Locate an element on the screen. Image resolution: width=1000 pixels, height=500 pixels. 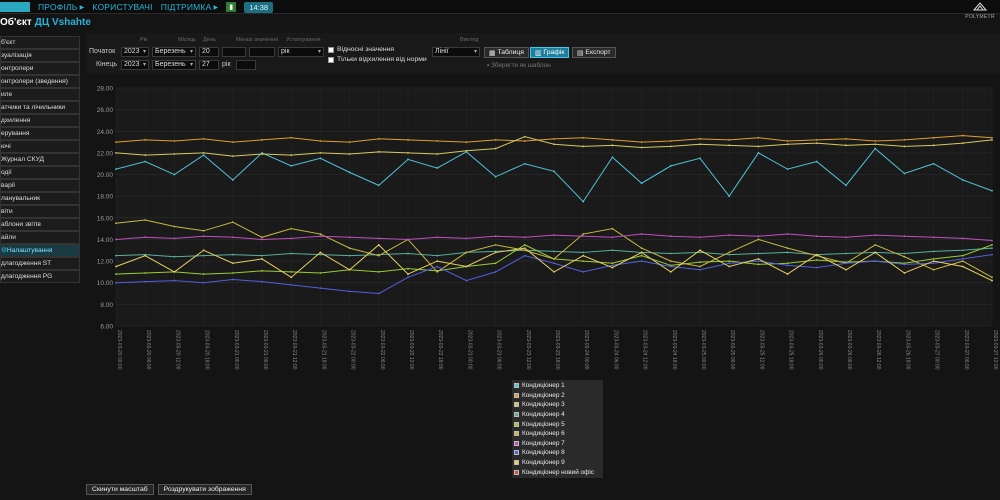
period-select: рік ▾ is located at coordinates (301, 52).